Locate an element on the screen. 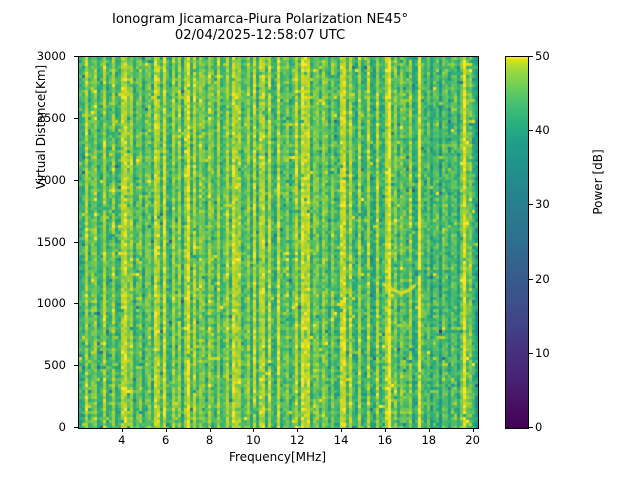 This screenshot has width=640, height=480. colorbar-tick-label: 50 is located at coordinates (542, 56).